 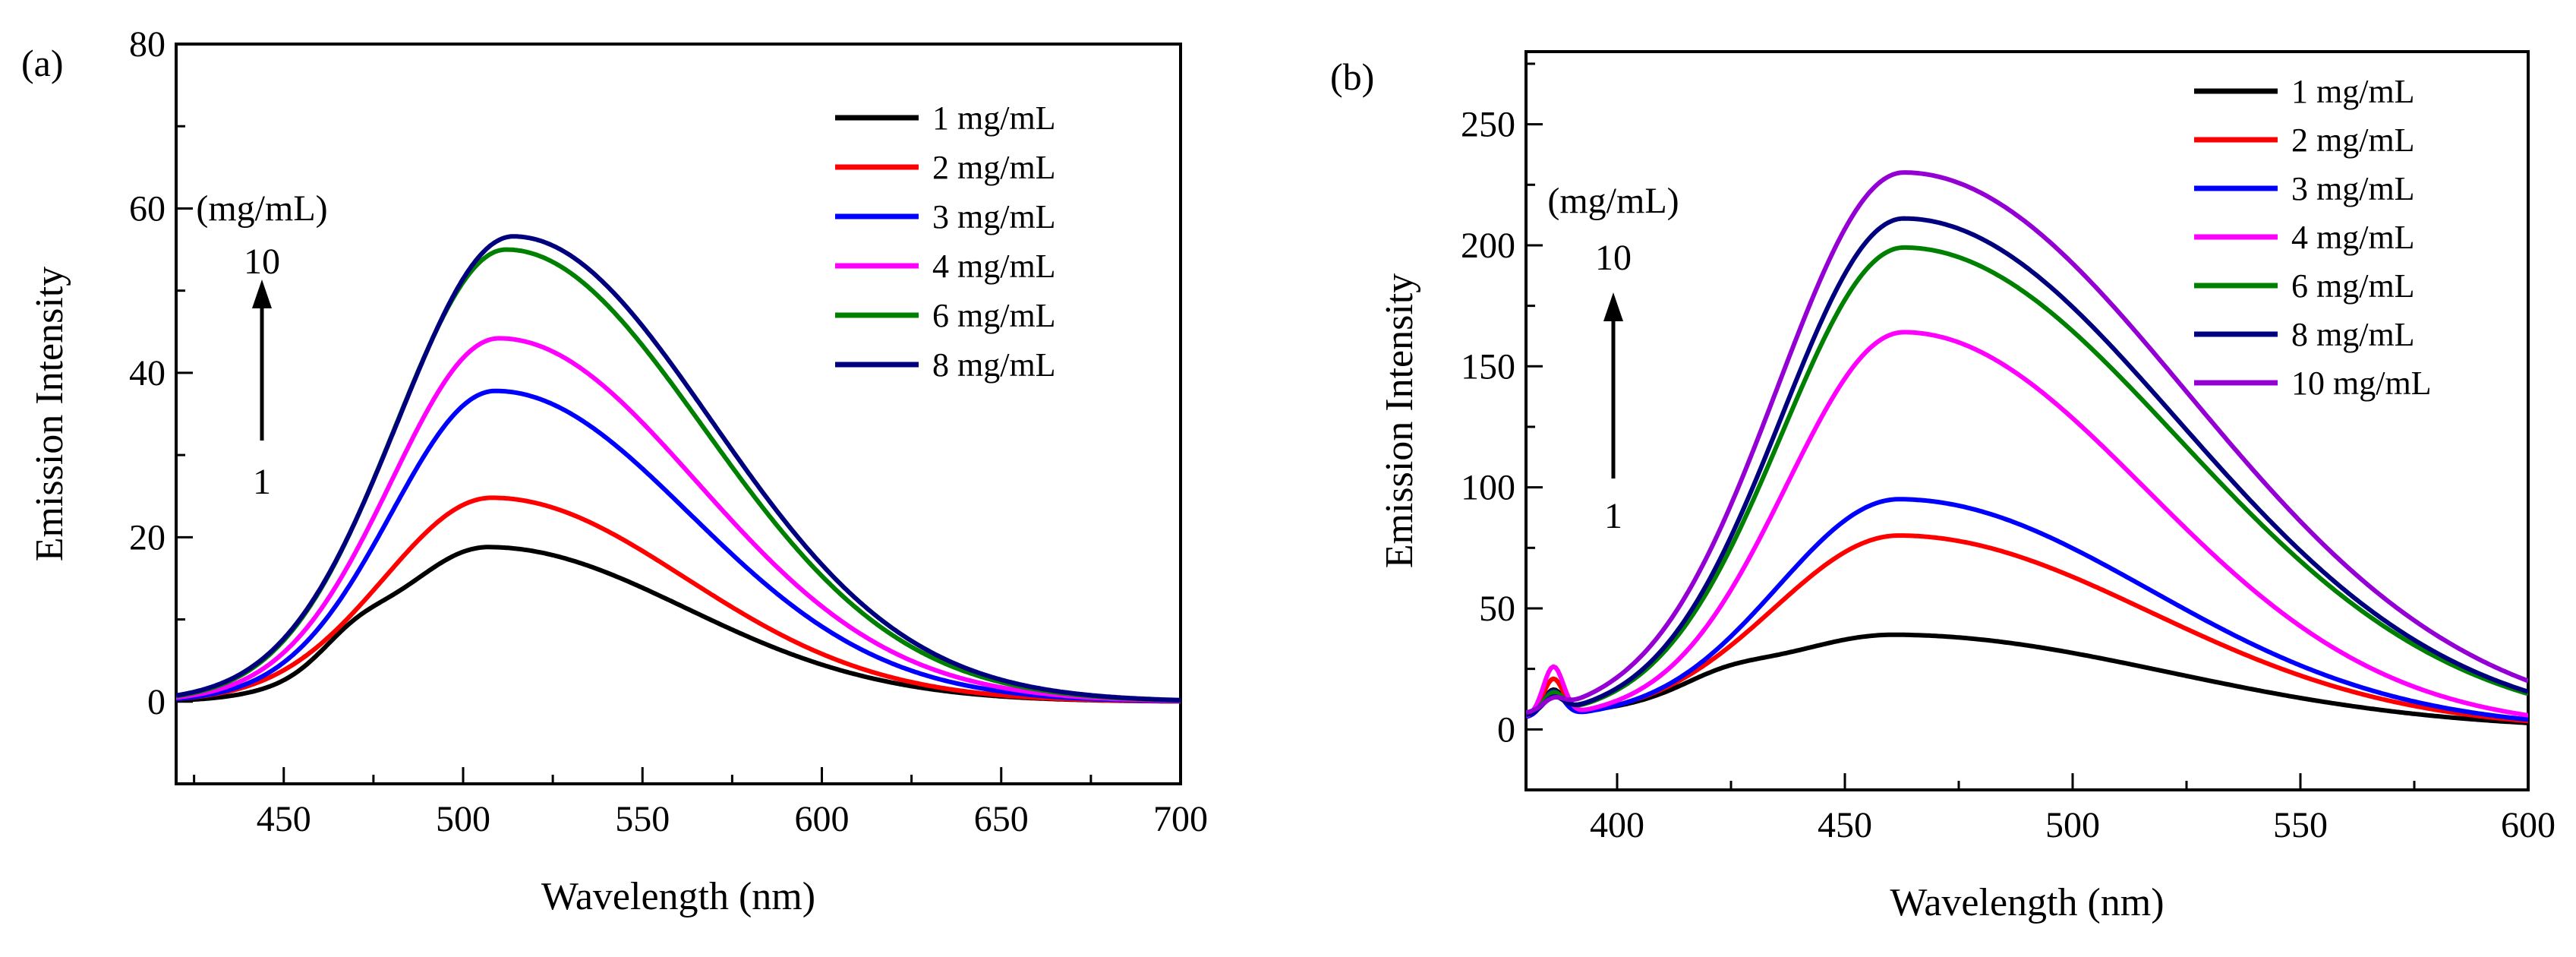 I want to click on panel-label: (a), so click(x=42, y=63).